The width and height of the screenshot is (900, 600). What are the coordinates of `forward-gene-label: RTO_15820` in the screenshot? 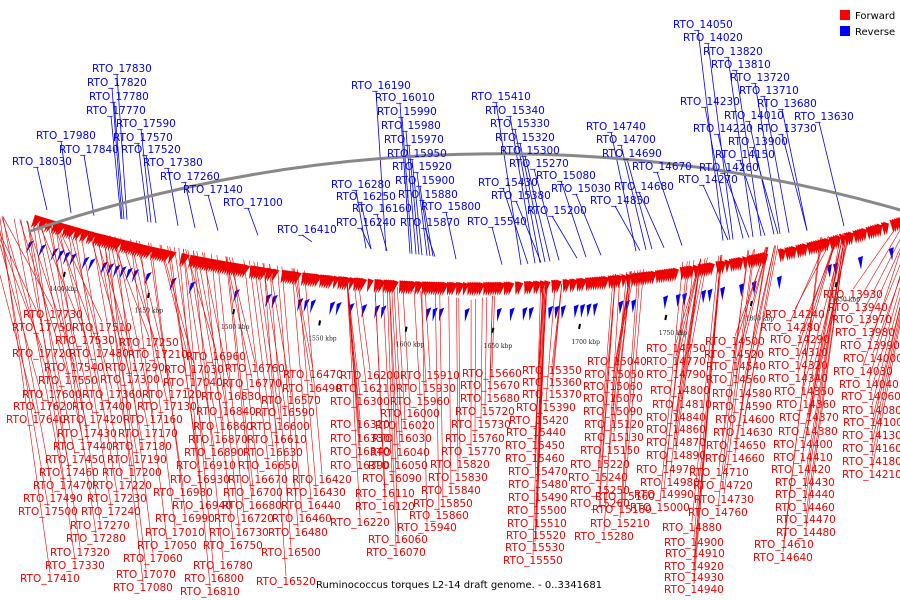 It's located at (460, 465).